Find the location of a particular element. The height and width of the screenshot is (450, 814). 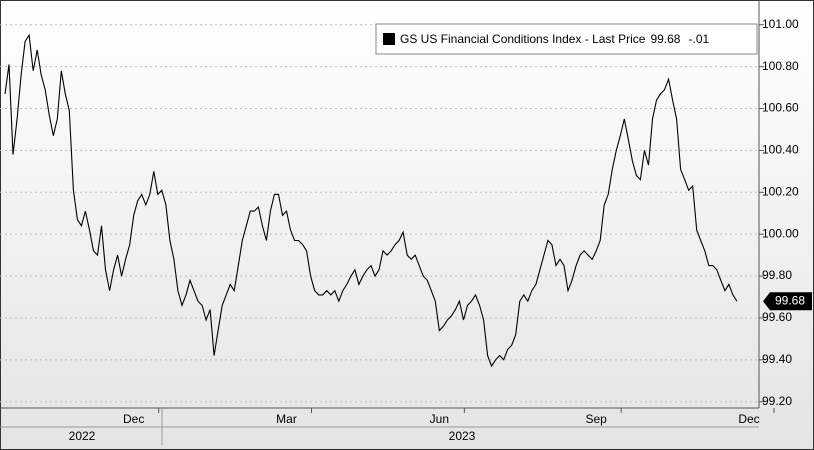

y-tick-label: 99.80 is located at coordinates (777, 275).